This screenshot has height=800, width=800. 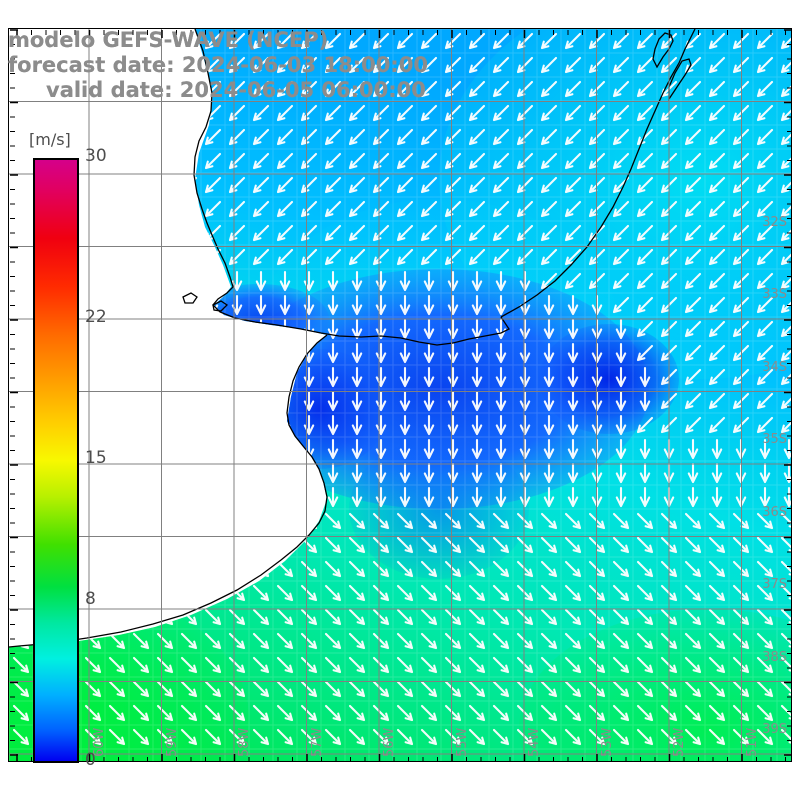 What do you see at coordinates (50, 139) in the screenshot?
I see `colorbar-unit-label: [m/s]` at bounding box center [50, 139].